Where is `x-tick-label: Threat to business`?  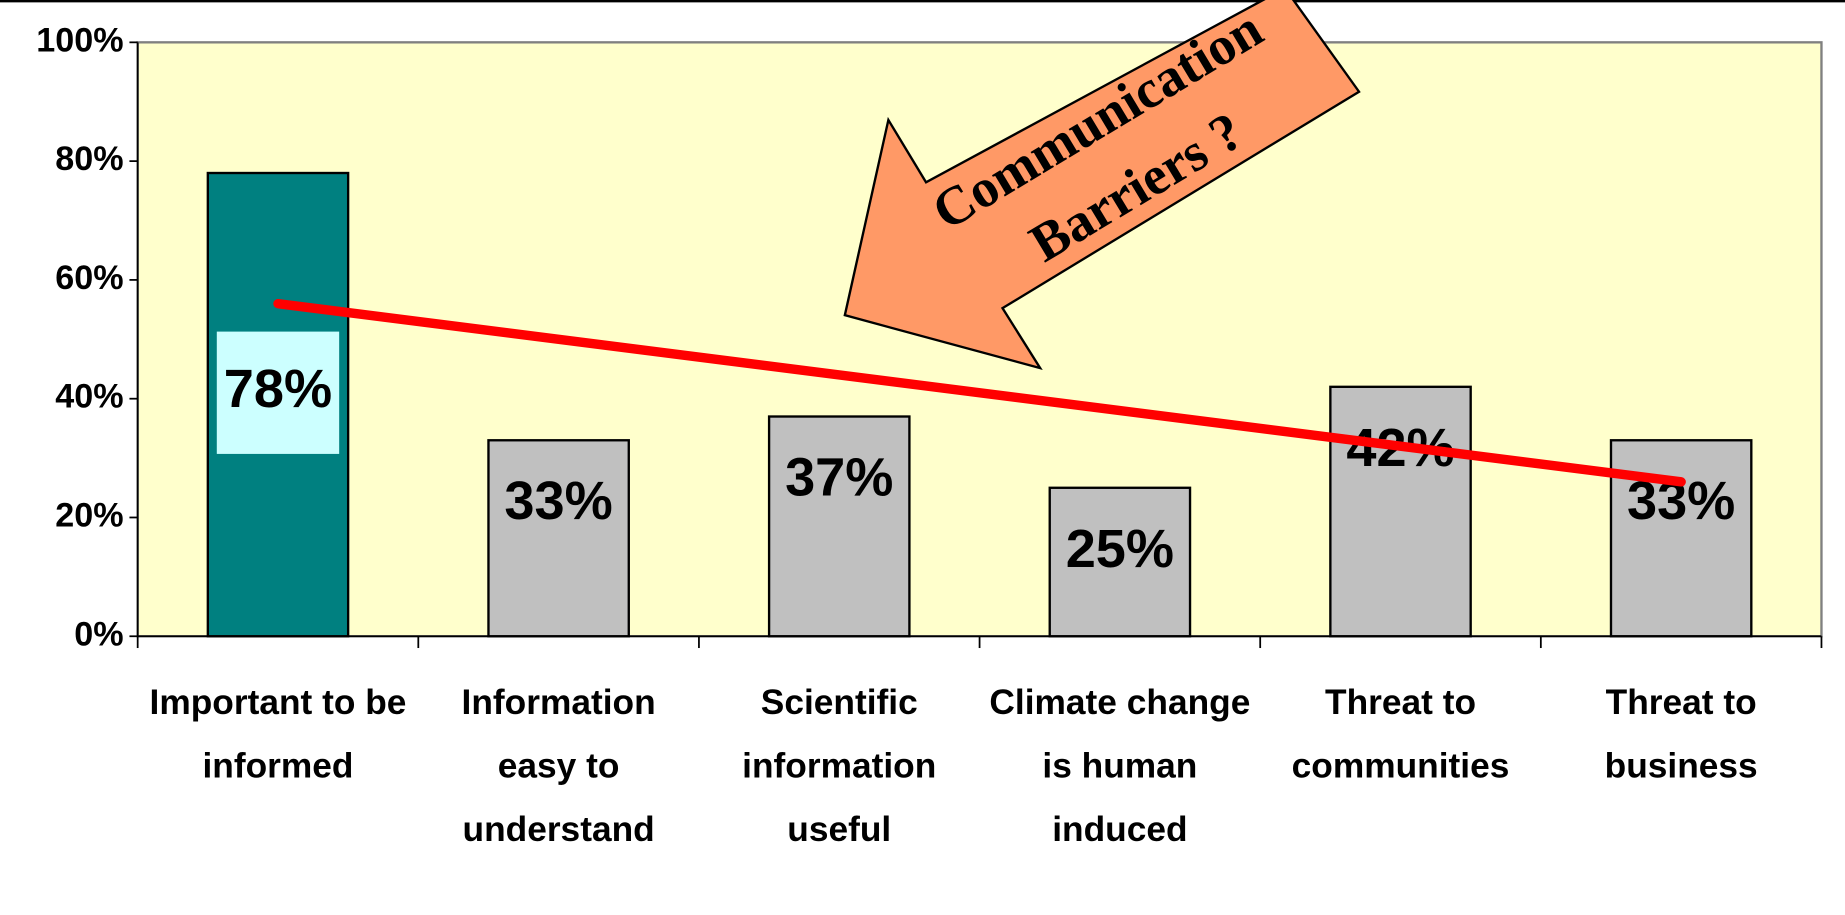 x-tick-label: Threat to business is located at coordinates (1681, 734).